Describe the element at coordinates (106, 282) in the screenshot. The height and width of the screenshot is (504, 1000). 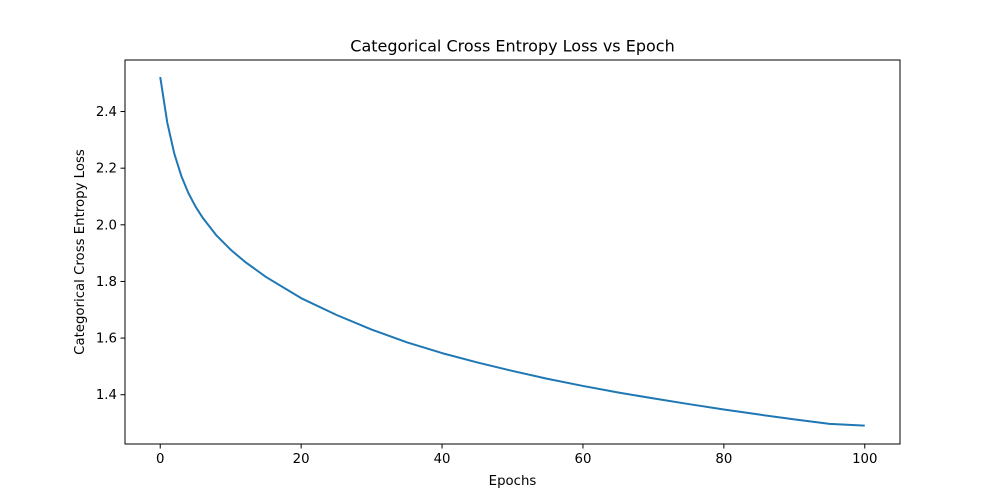
I see `y-tick-label: 1.8` at that location.